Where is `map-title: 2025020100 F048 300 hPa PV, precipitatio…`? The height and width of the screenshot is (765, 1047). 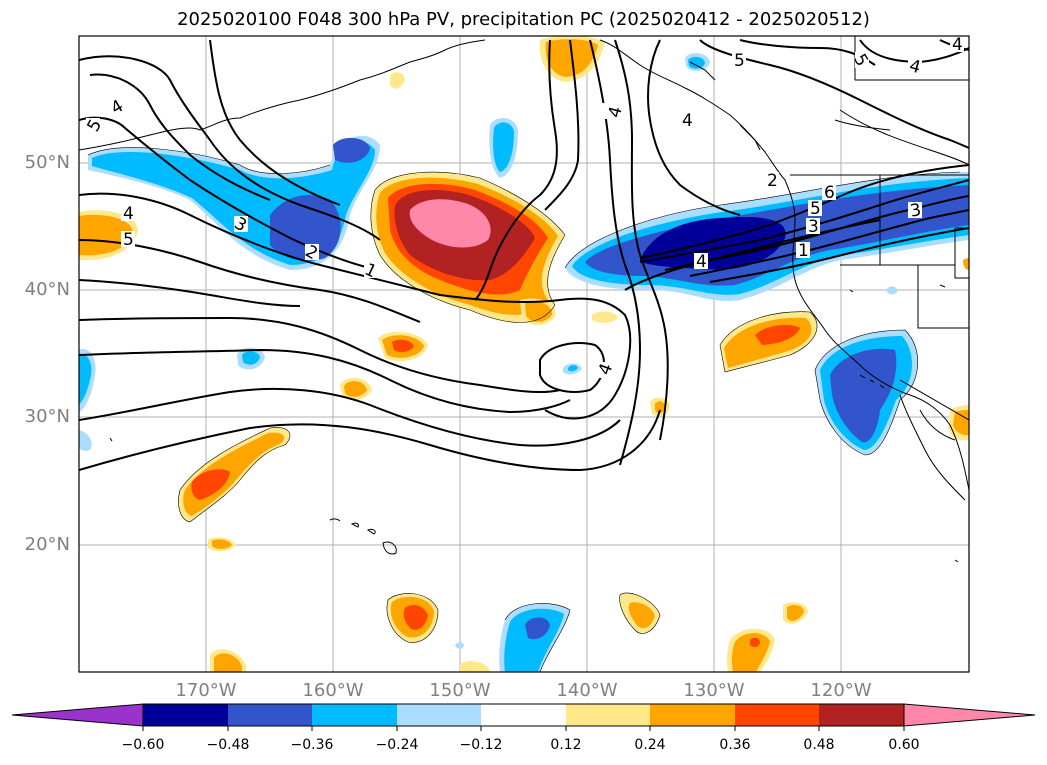
map-title: 2025020100 F048 300 hPa PV, precipitatio… is located at coordinates (523, 19).